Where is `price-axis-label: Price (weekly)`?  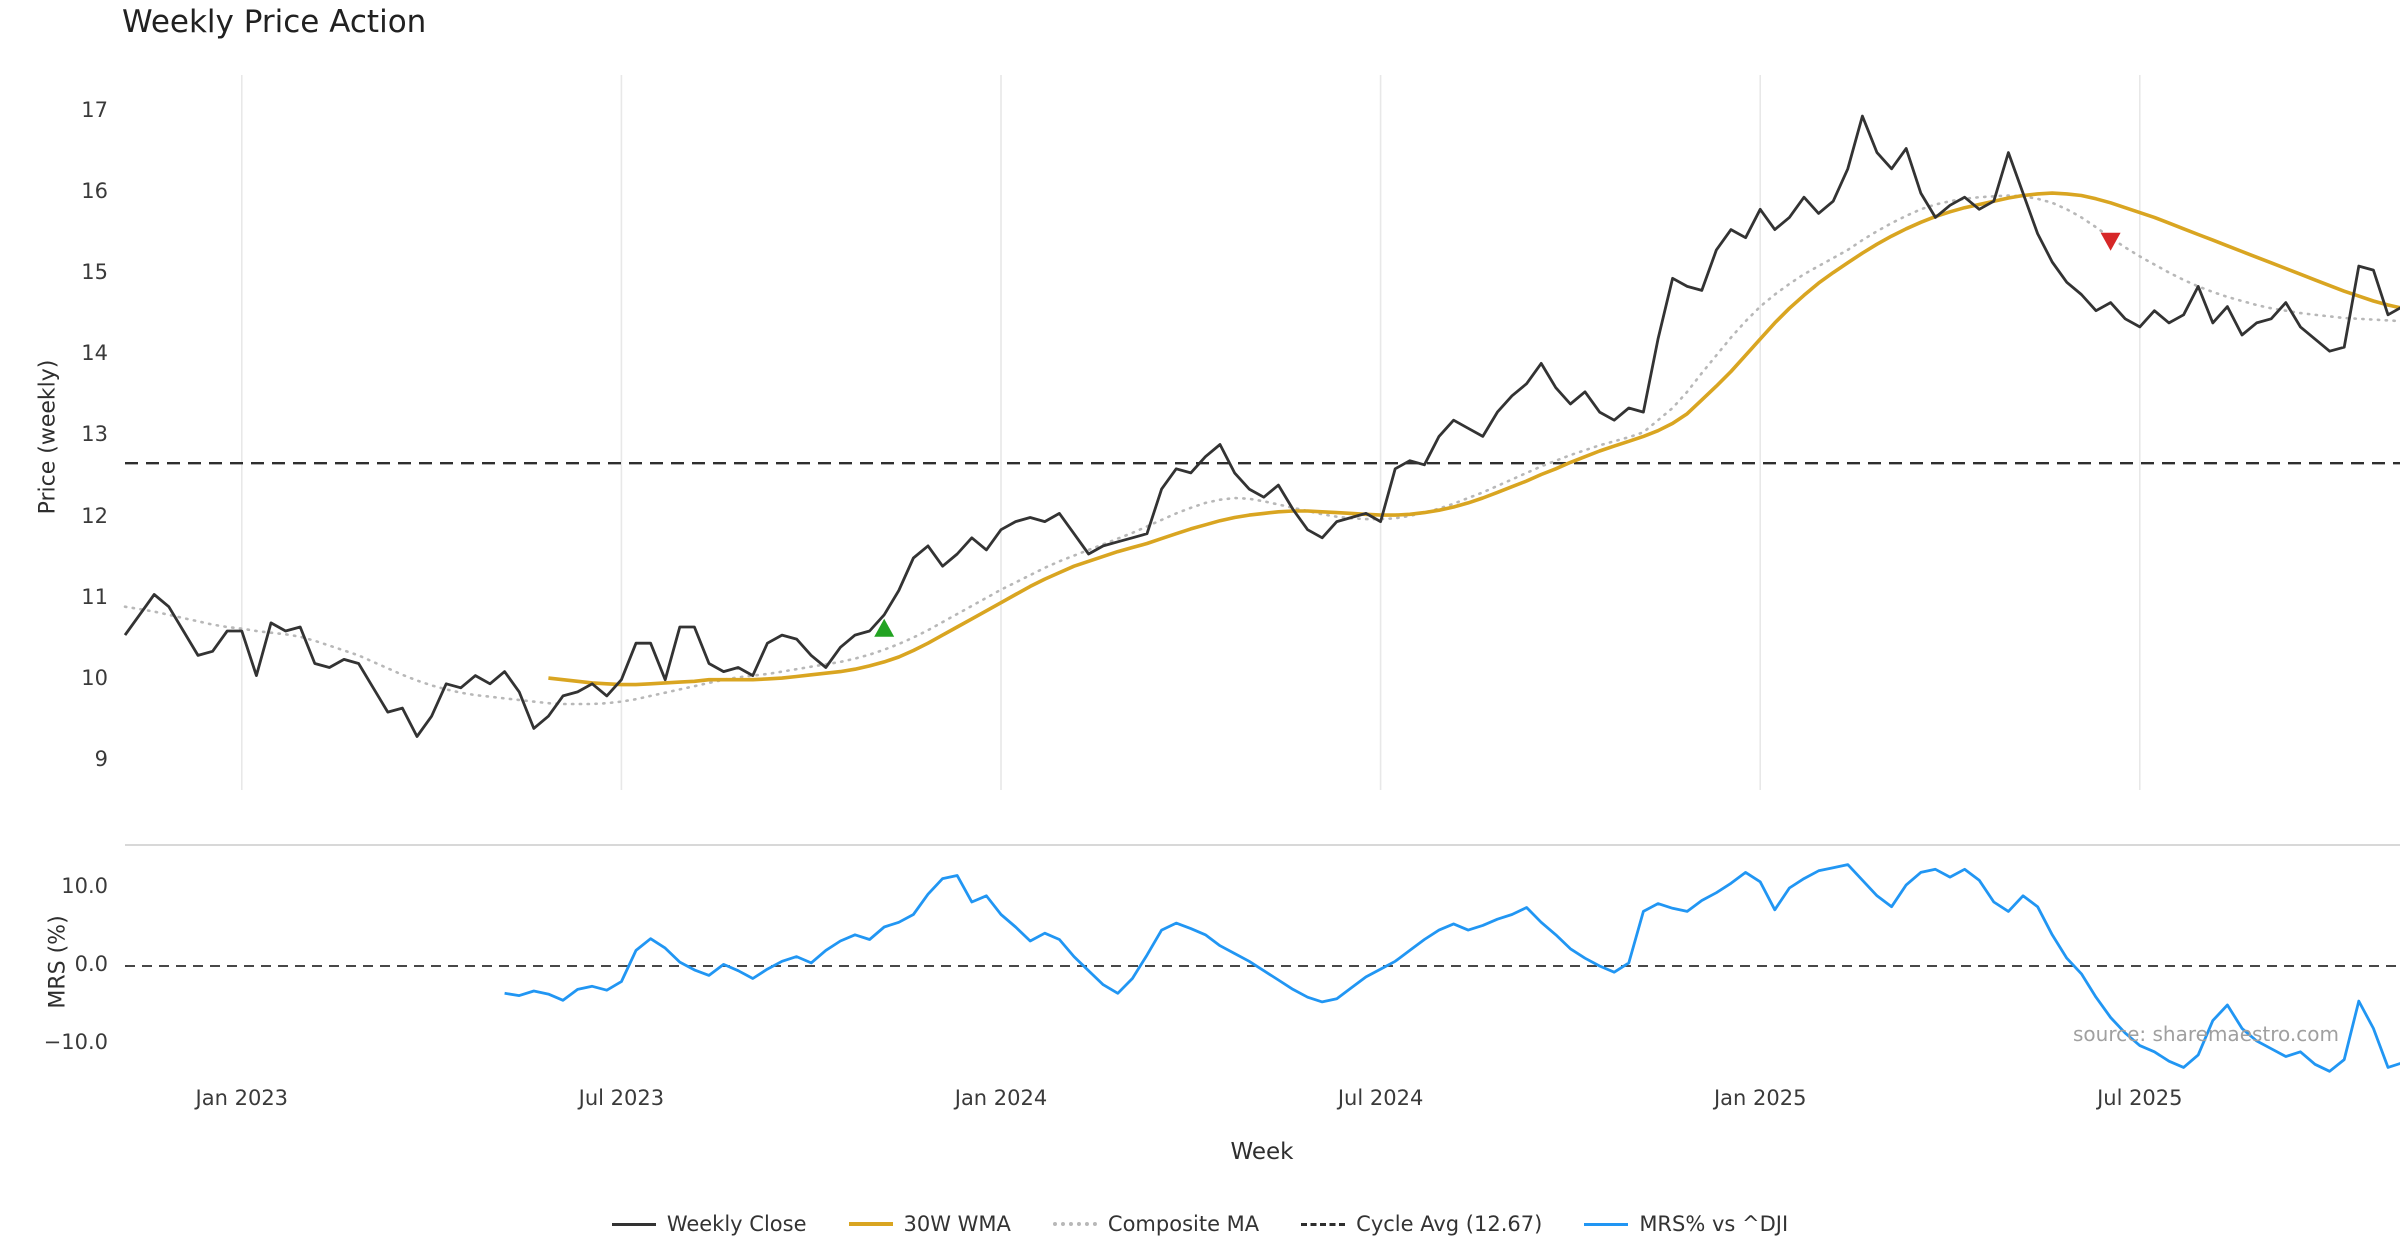 price-axis-label: Price (weekly) is located at coordinates (48, 437).